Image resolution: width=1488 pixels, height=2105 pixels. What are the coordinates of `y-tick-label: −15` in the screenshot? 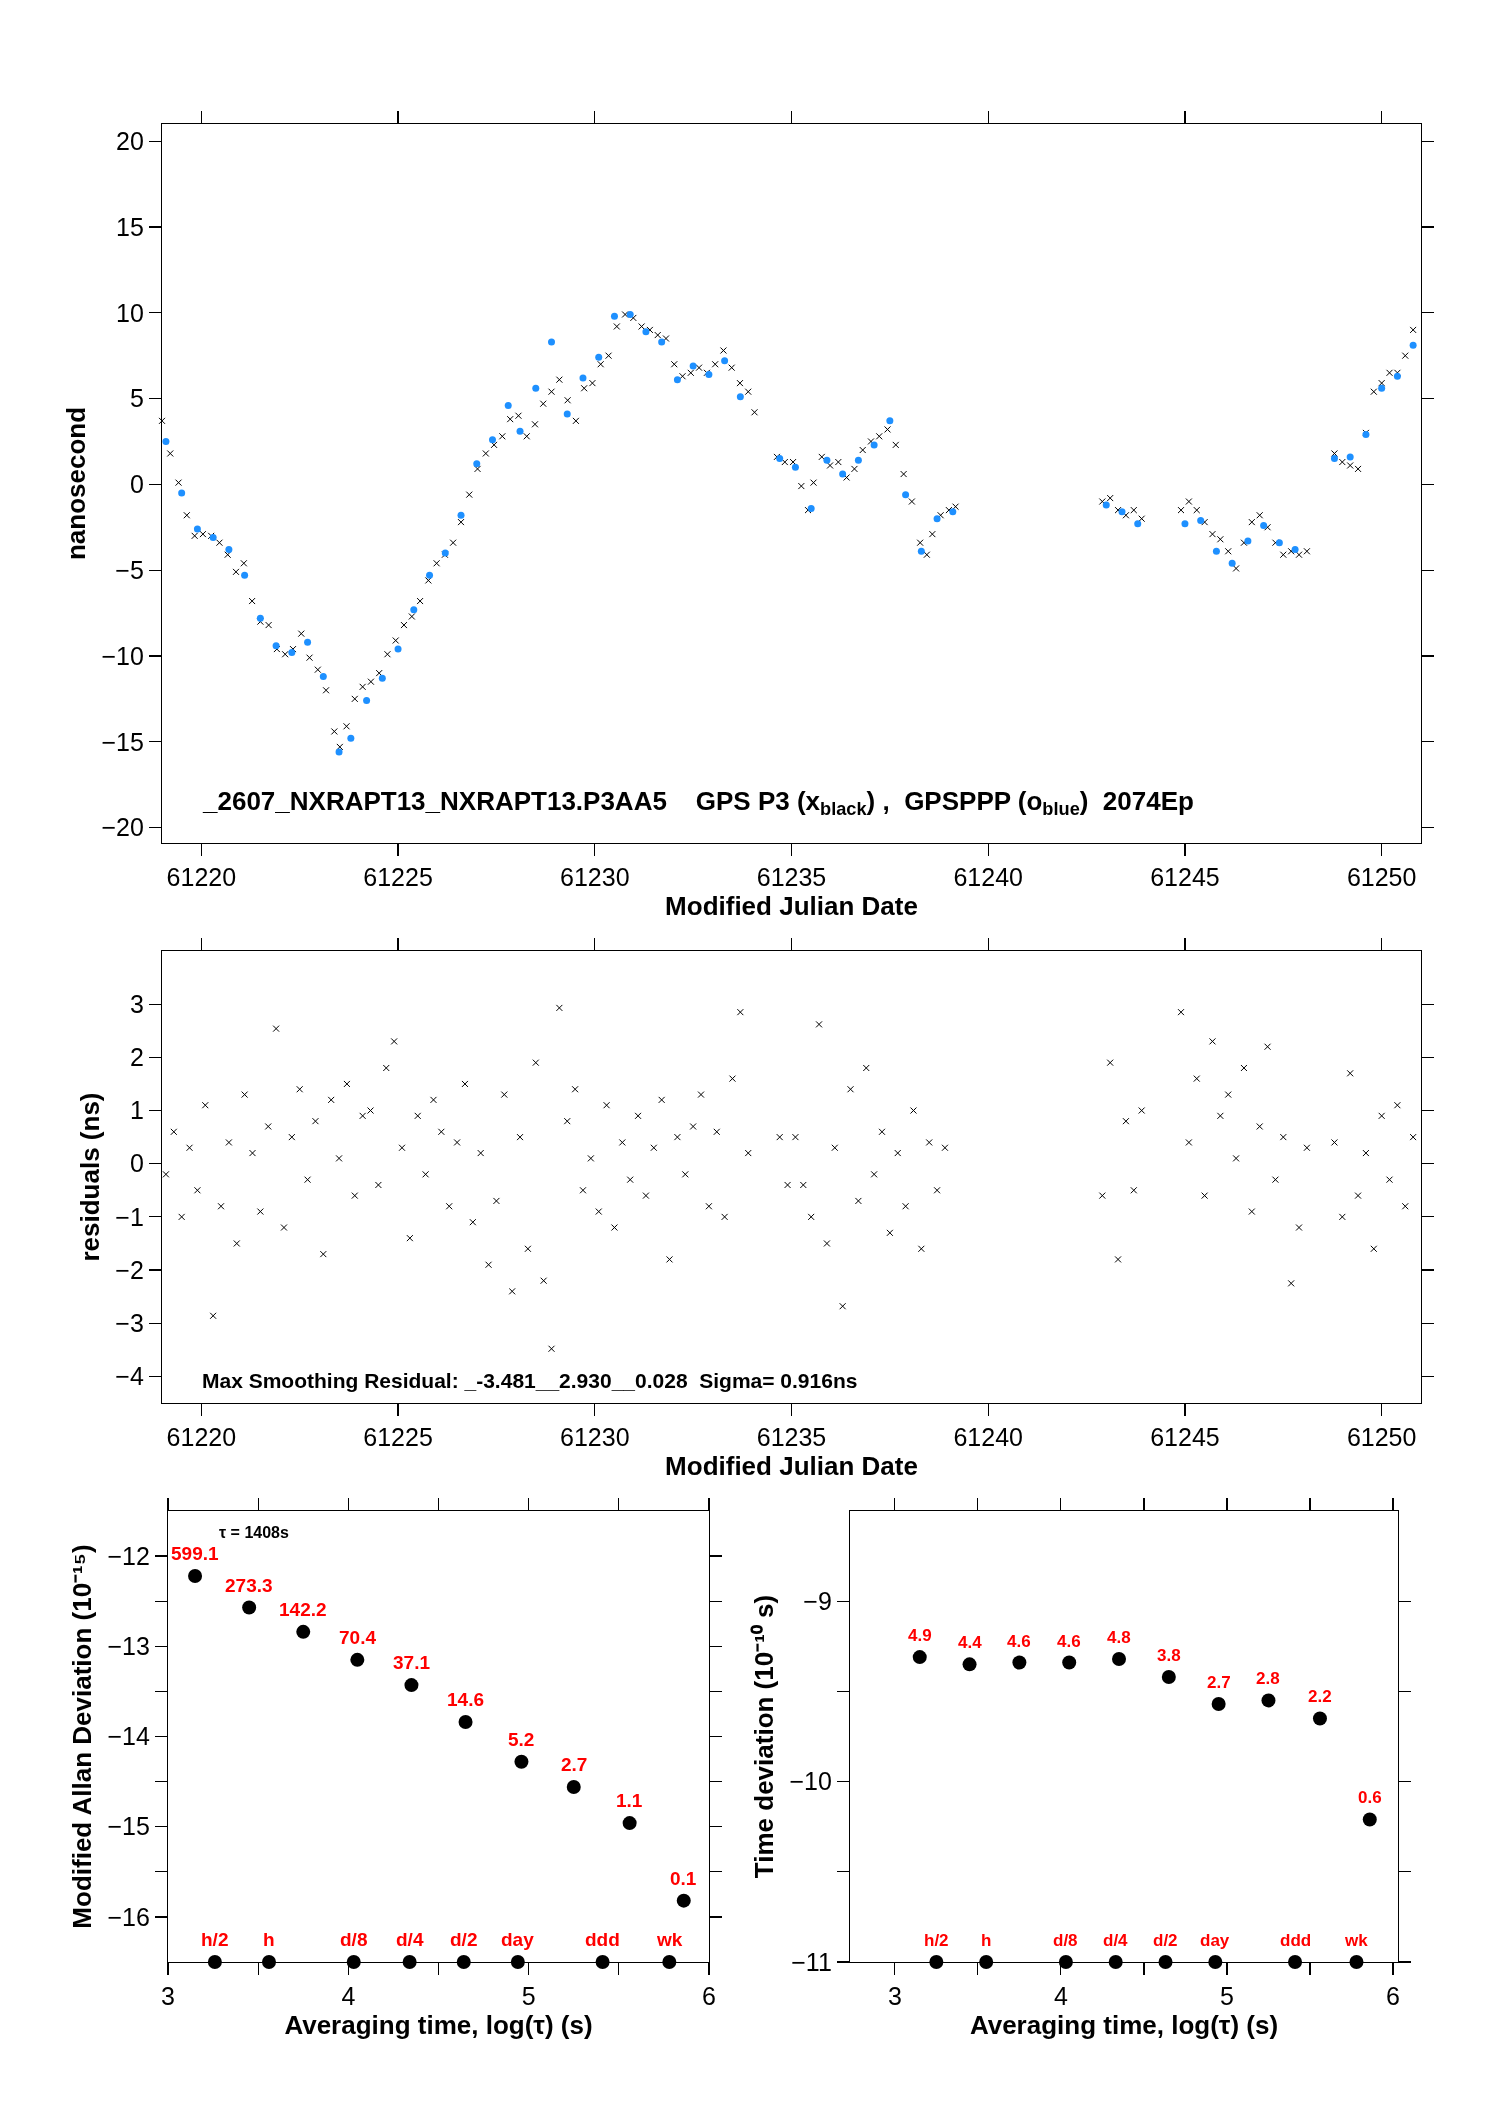 It's located at (122, 741).